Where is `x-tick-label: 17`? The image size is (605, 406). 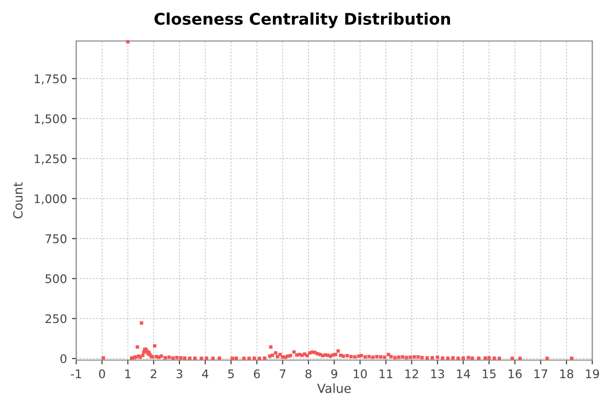 x-tick-label: 17 is located at coordinates (541, 374).